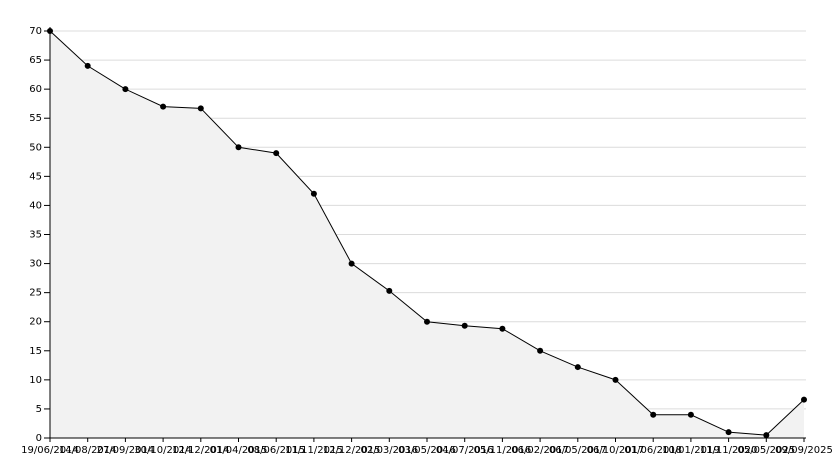 This screenshot has height=468, width=834. I want to click on x-tick-label: 03/05/2016, so click(427, 450).